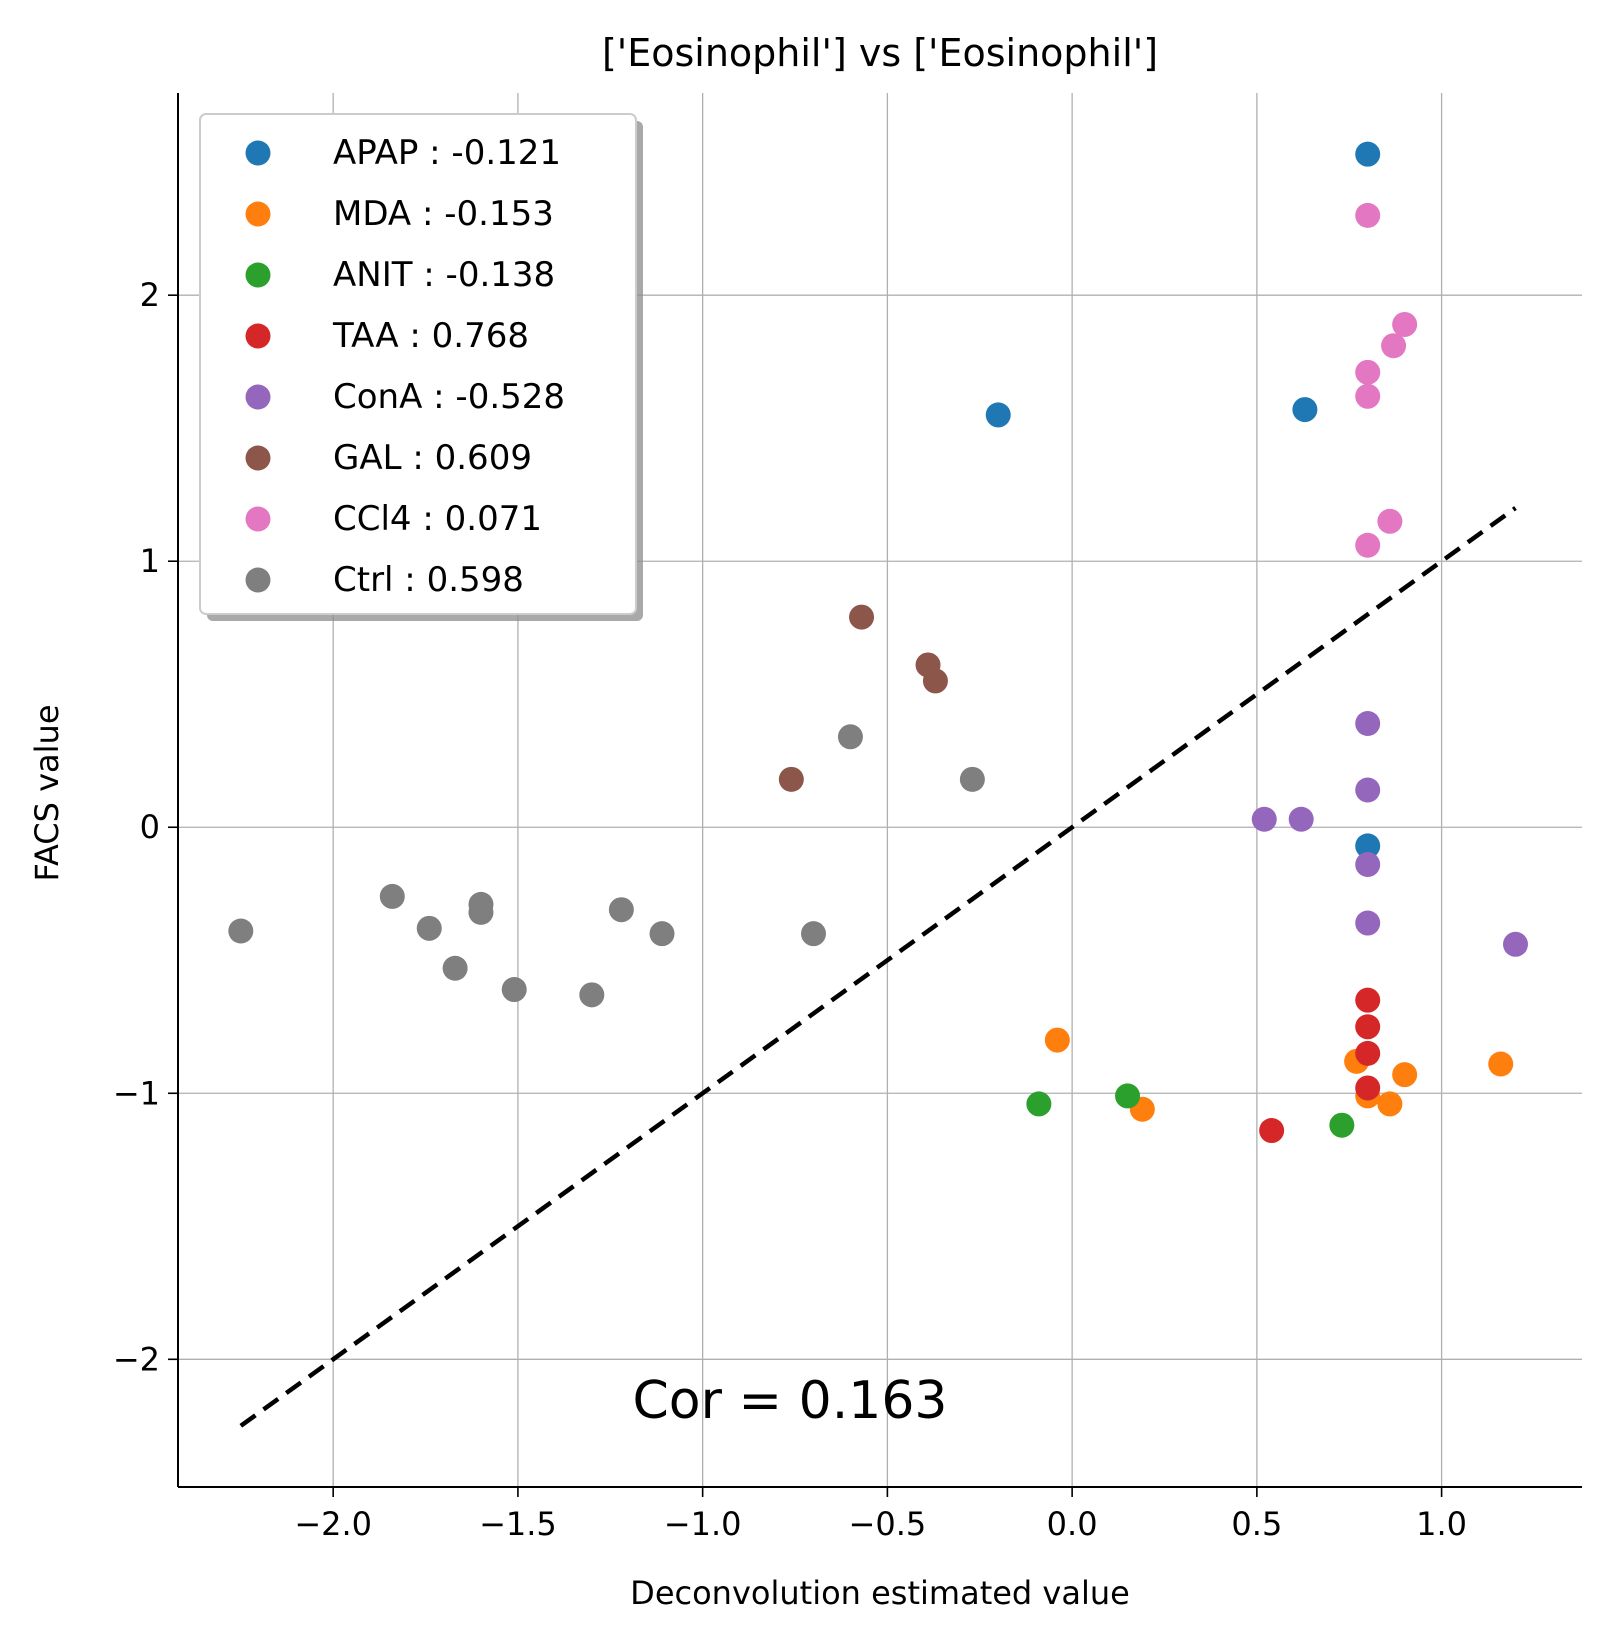 The height and width of the screenshot is (1634, 1602). I want to click on legend-marker-cona, so click(258, 397).